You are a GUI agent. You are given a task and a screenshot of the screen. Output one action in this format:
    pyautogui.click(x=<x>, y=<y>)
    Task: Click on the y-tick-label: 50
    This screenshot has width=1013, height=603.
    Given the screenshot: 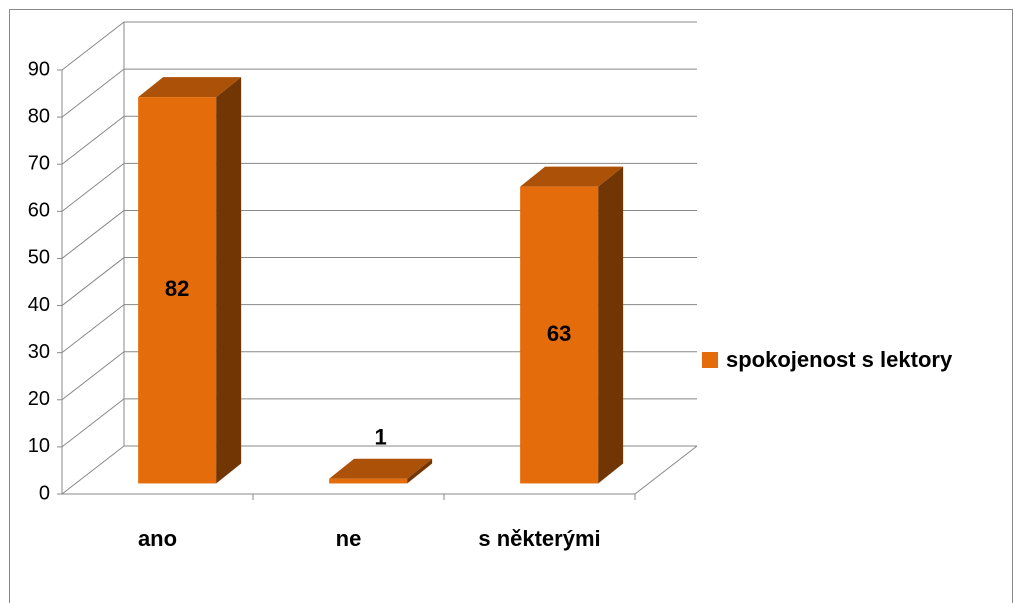 What is the action you would take?
    pyautogui.click(x=39, y=258)
    